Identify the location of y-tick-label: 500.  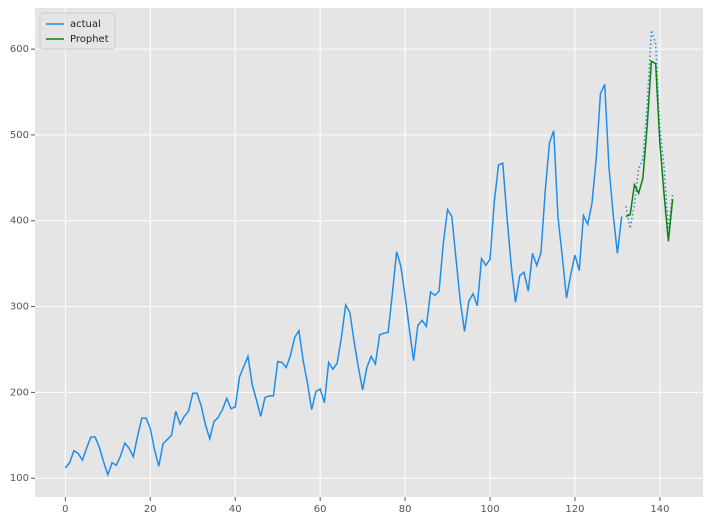
(19, 135).